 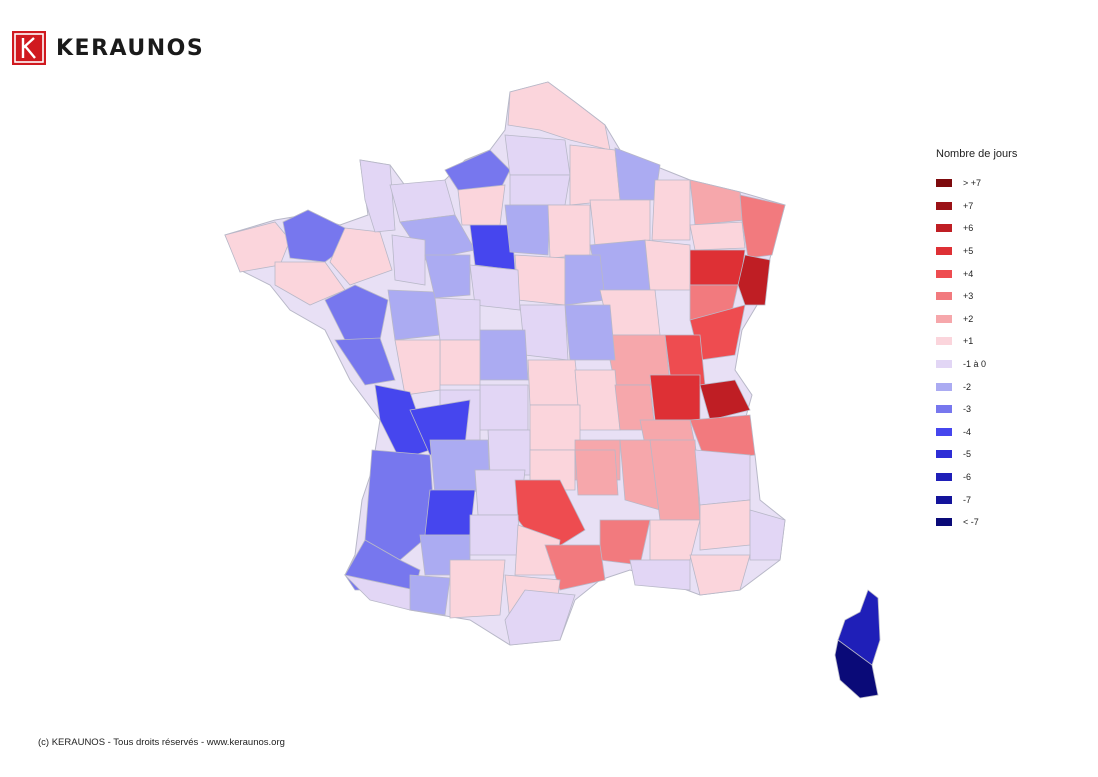 What do you see at coordinates (976, 499) in the screenshot?
I see `legend-item: -7` at bounding box center [976, 499].